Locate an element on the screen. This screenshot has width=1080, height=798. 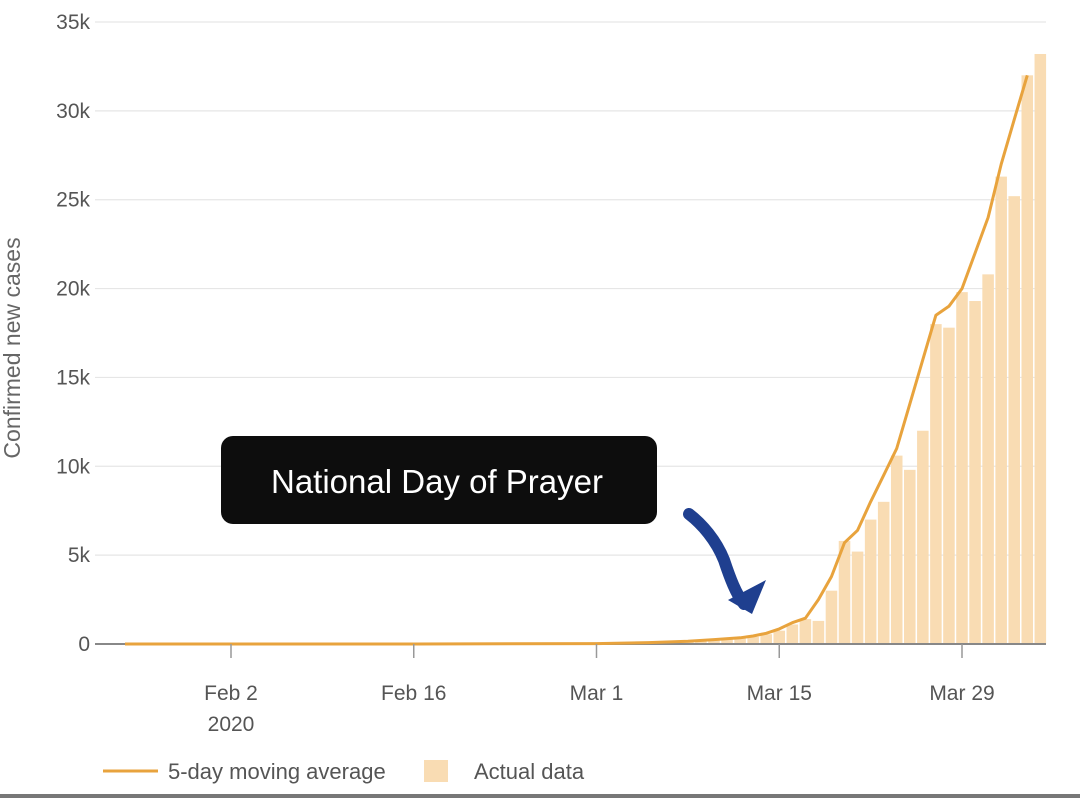
y-axis-label: Confirmed new cases is located at coordinates (12, 347).